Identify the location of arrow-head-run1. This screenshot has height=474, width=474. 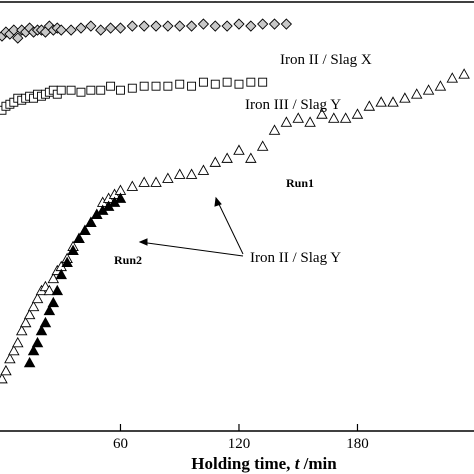
(218, 201).